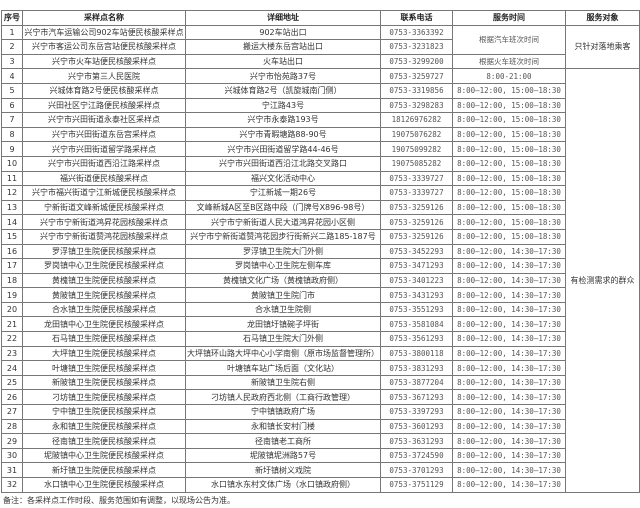 Image resolution: width=640 pixels, height=508 pixels. Describe the element at coordinates (416, 207) in the screenshot. I see `cell-phone: 0753-3259126` at that location.